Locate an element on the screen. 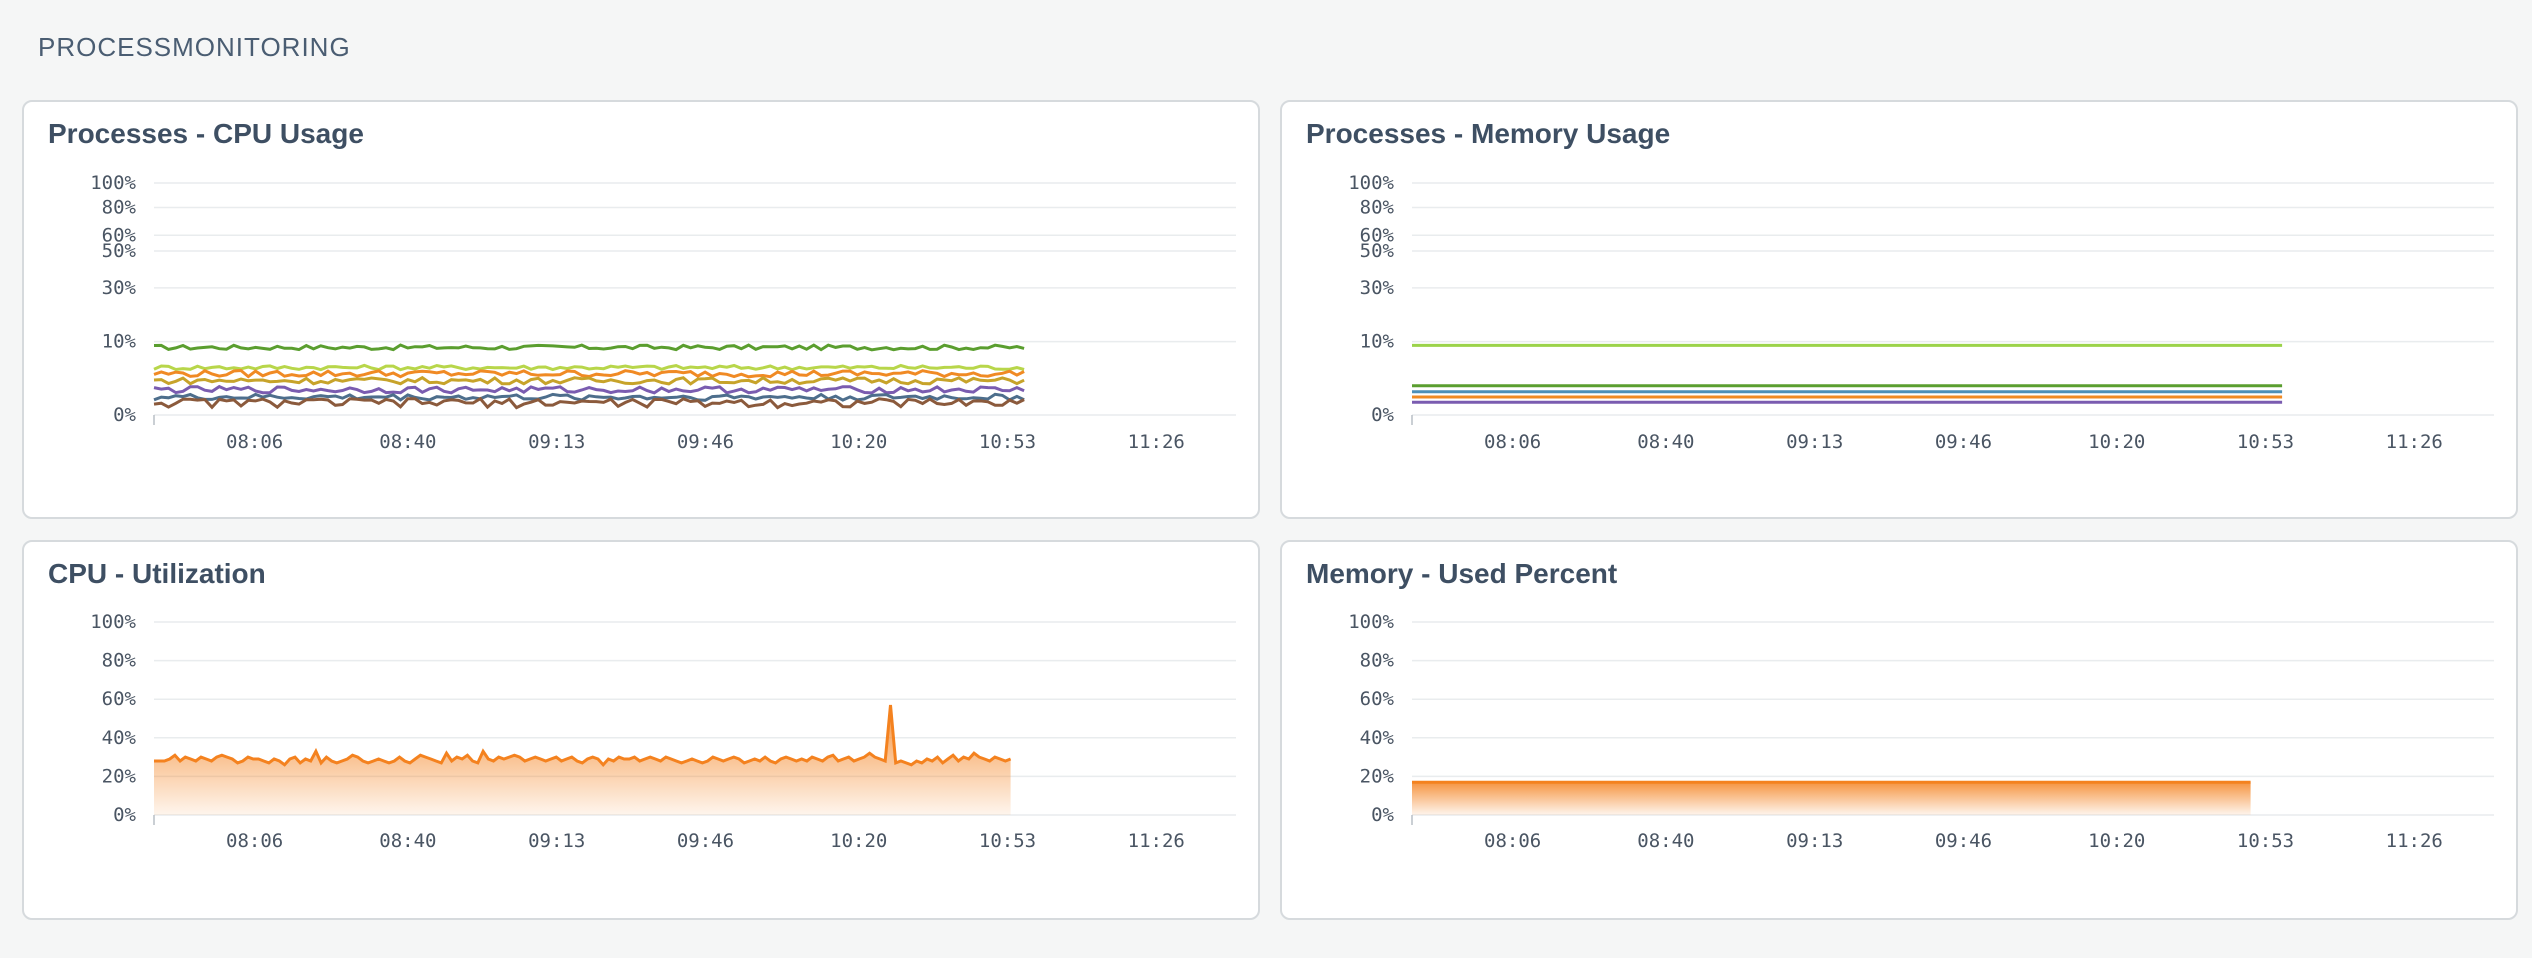 This screenshot has height=958, width=2532. panel-title: Memory - Used Percent is located at coordinates (1462, 573).